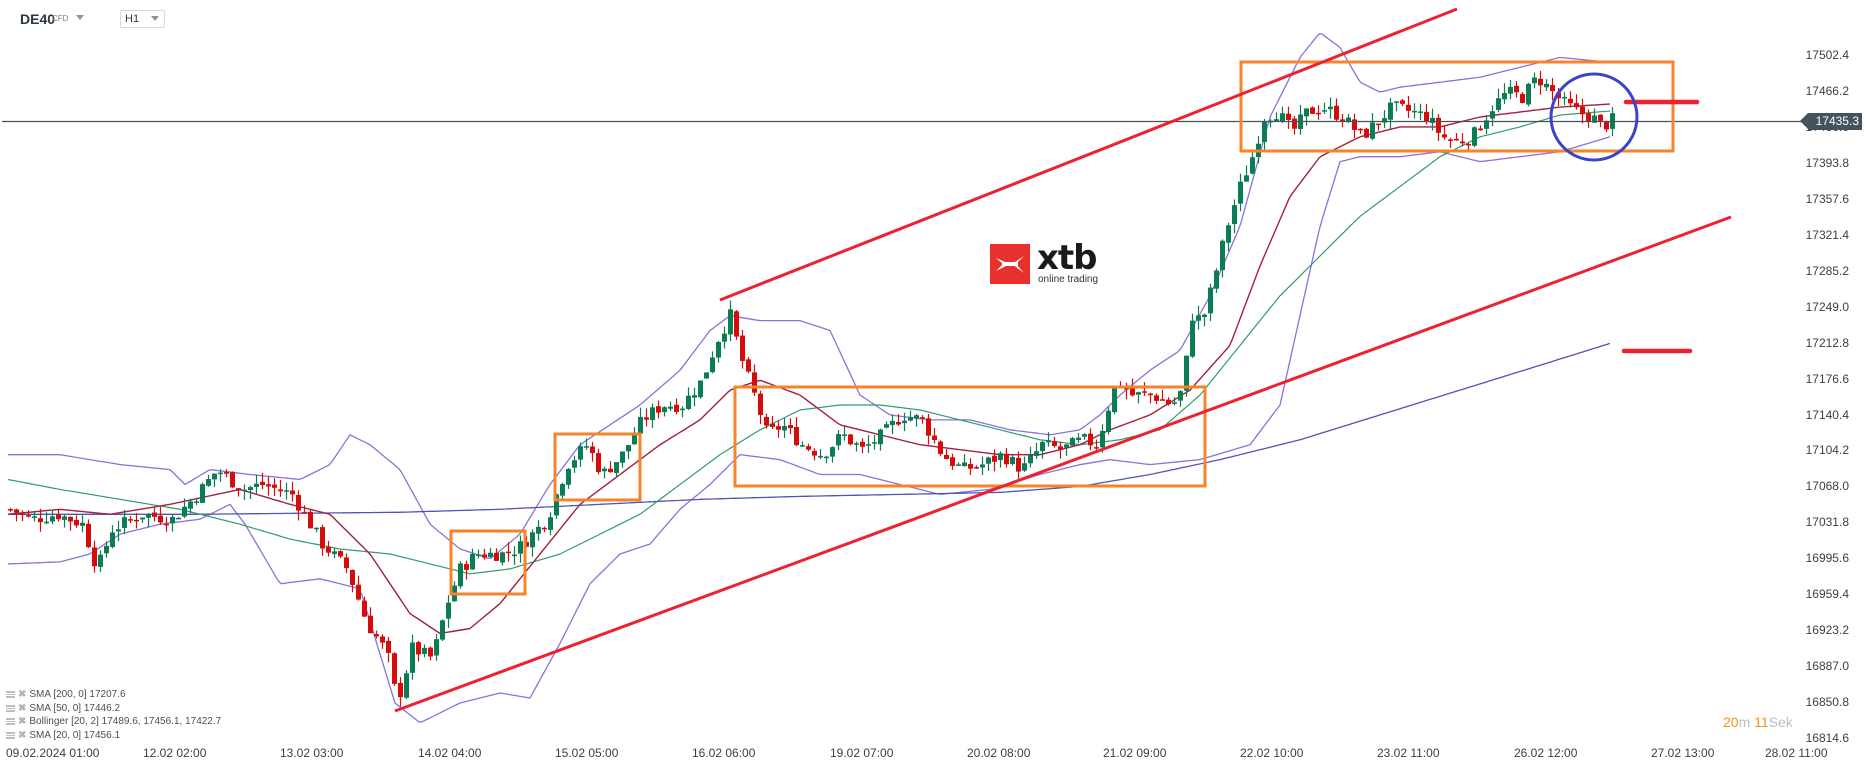 Image resolution: width=1866 pixels, height=767 pixels. I want to click on price-axis-label: 16814.6, so click(1827, 738).